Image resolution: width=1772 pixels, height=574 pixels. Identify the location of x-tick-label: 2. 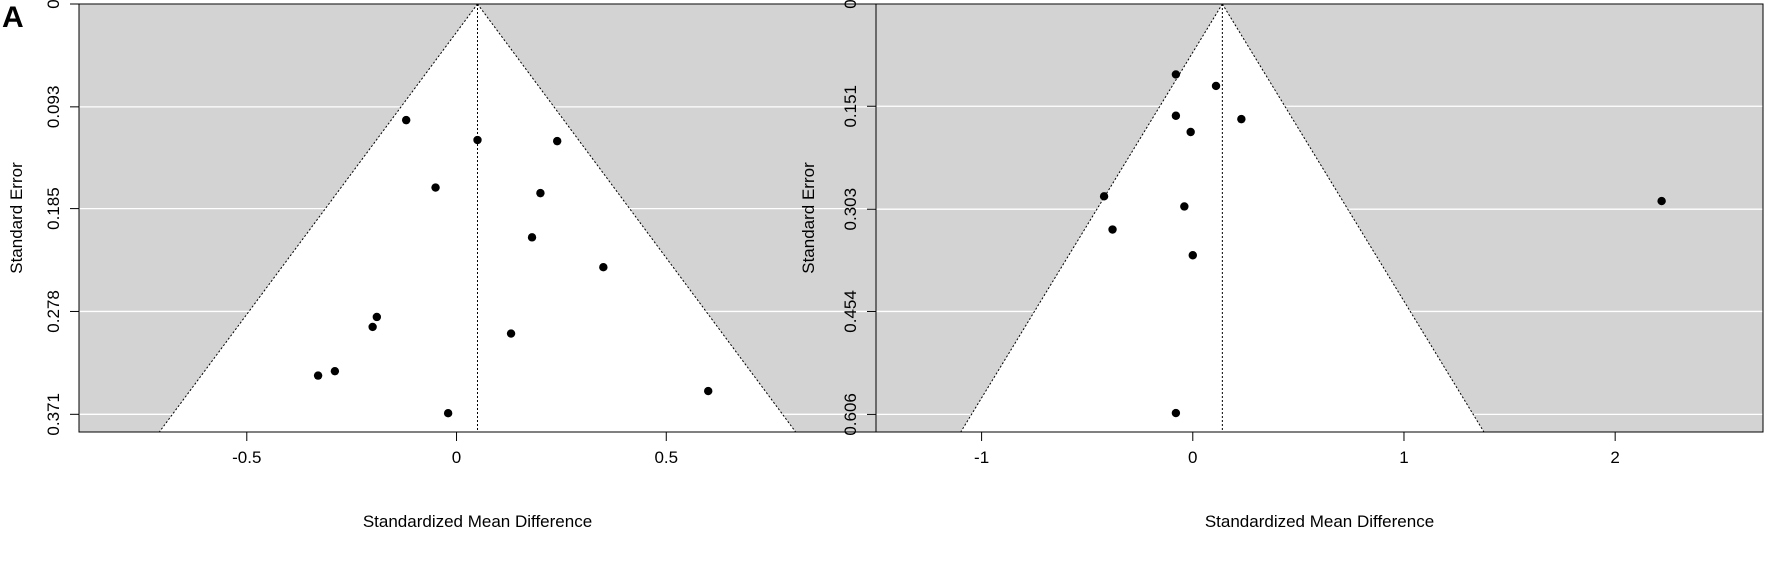
(1614, 457).